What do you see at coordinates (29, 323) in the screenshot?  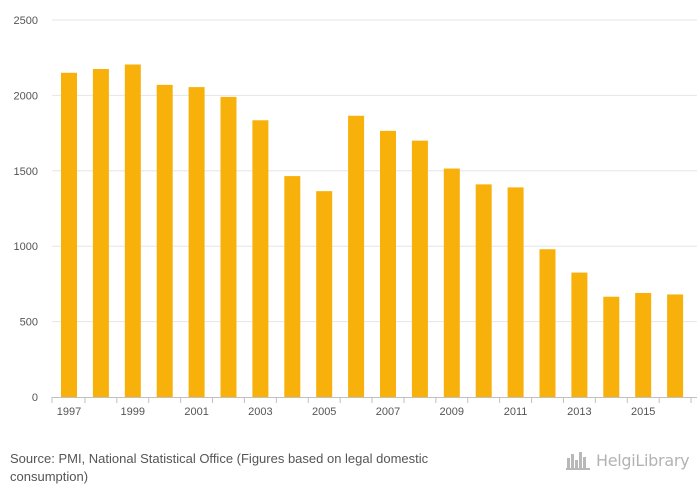 I see `y-tick-label: 500` at bounding box center [29, 323].